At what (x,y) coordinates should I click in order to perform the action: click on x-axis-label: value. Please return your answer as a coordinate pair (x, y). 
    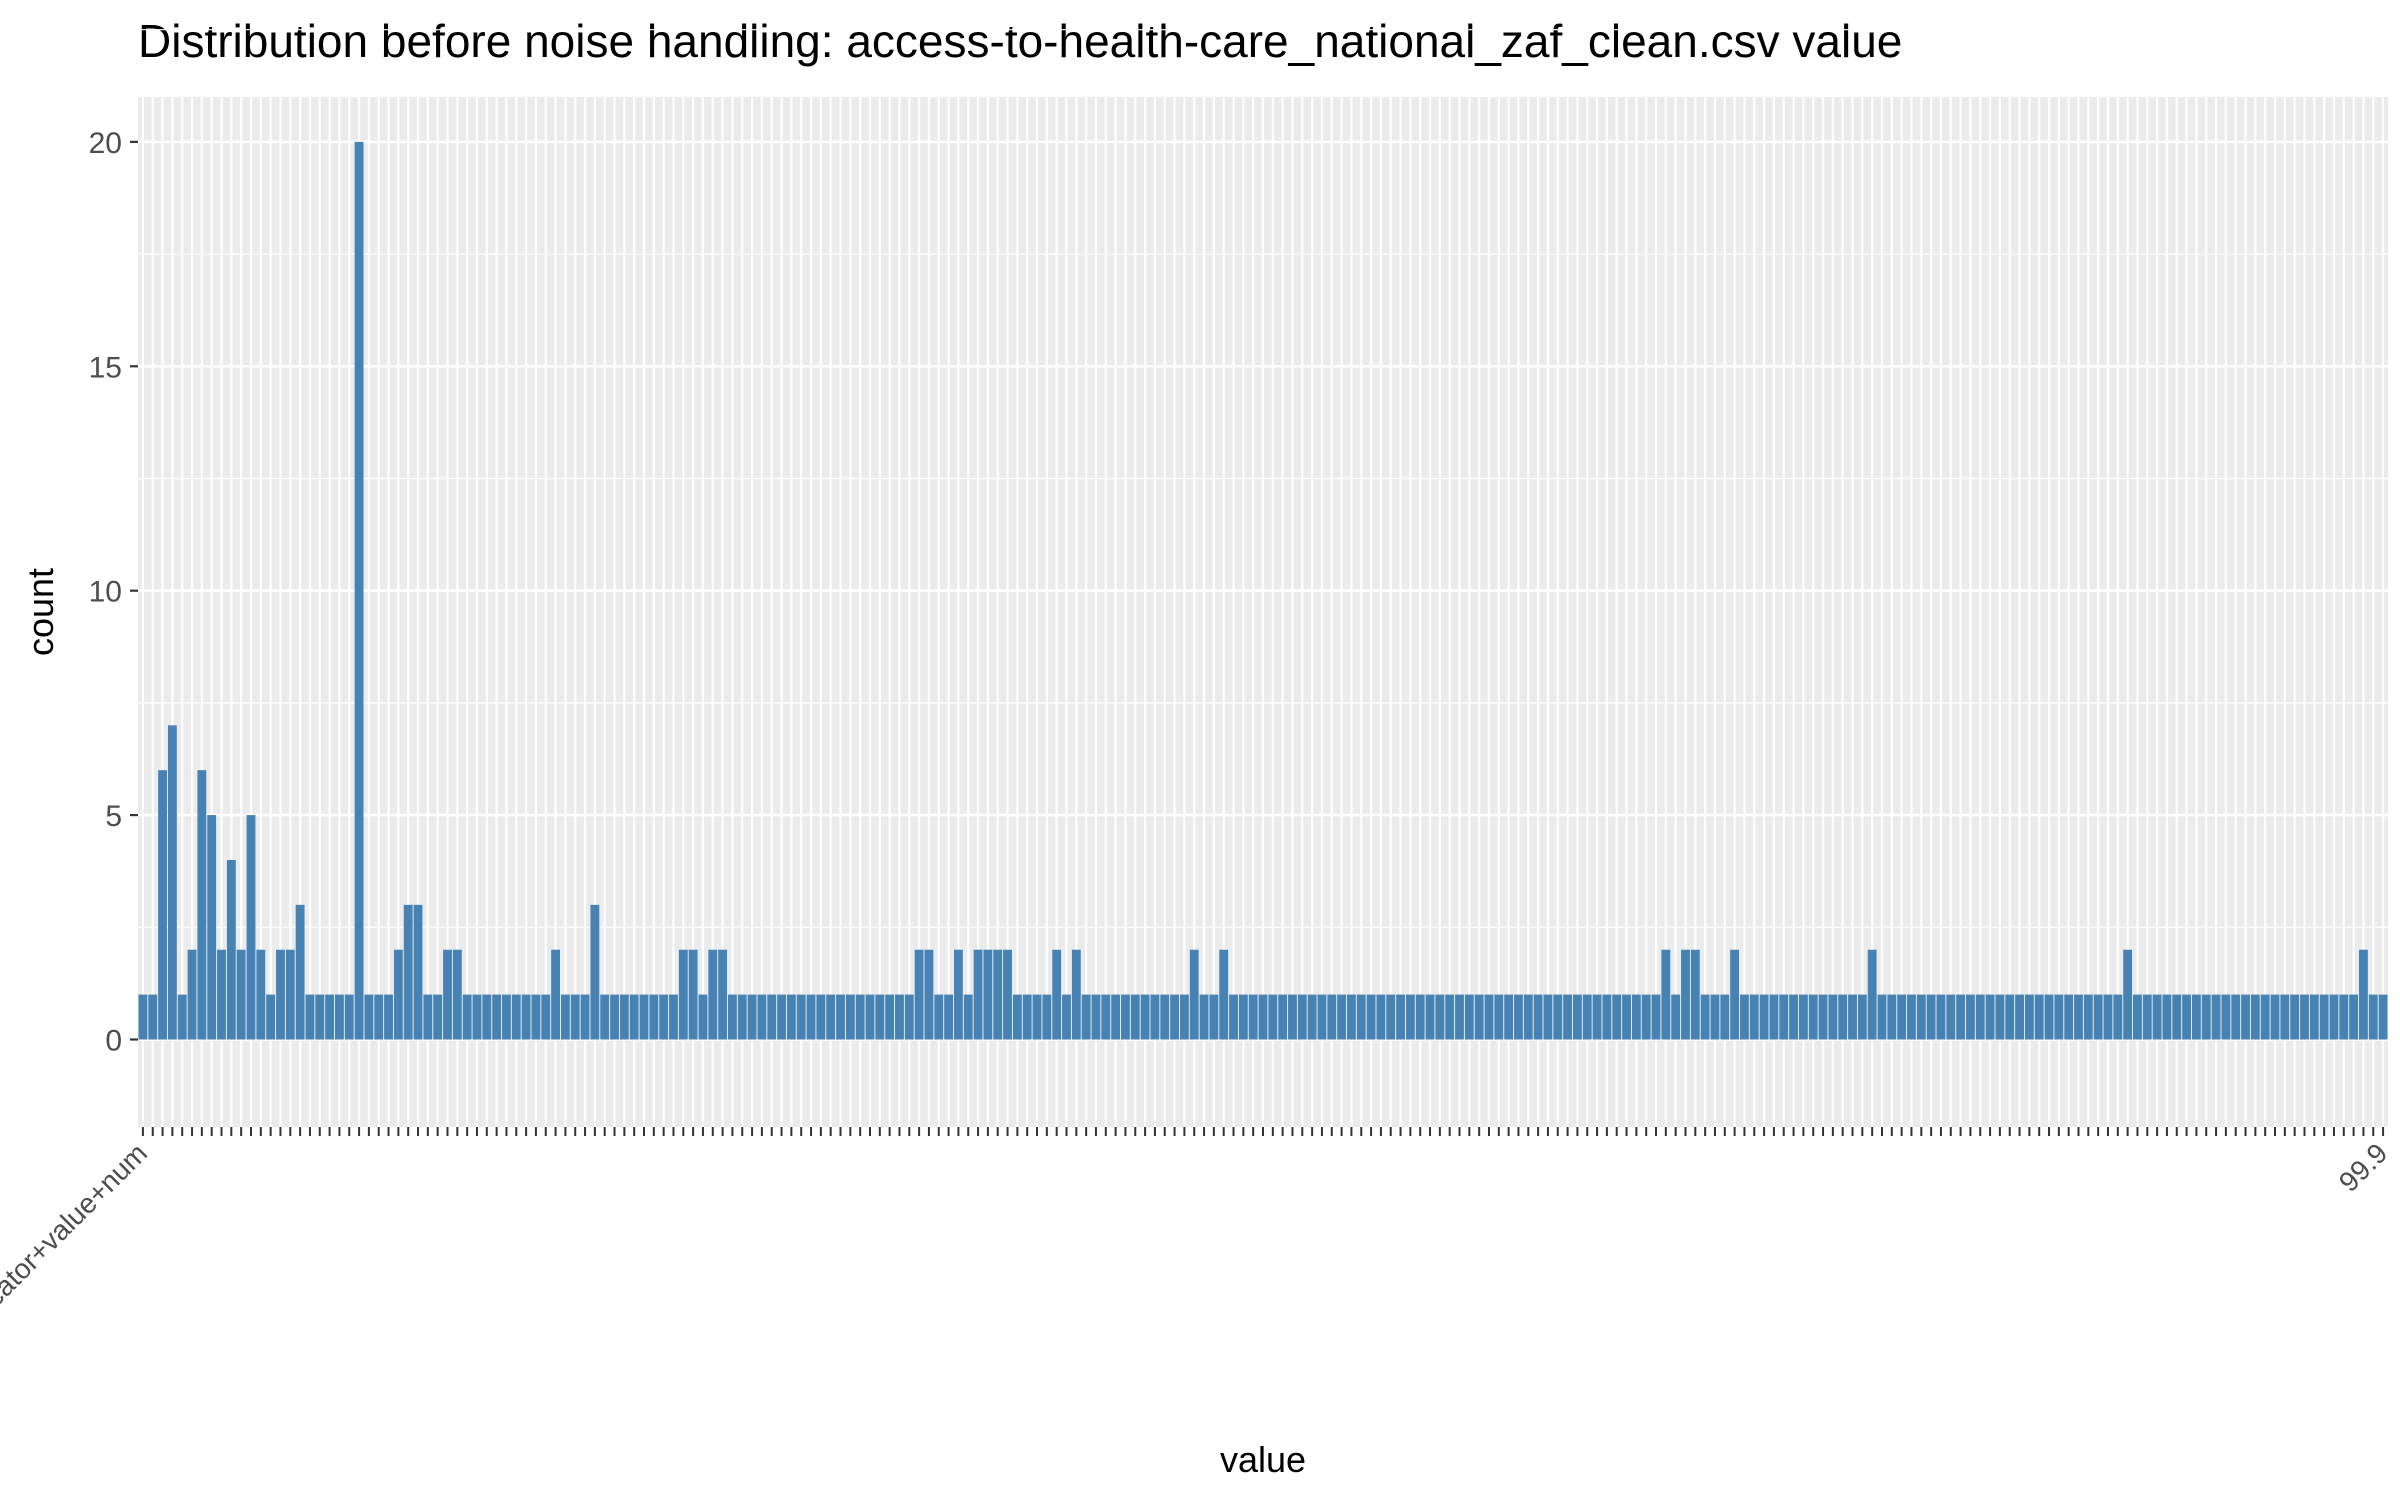
    Looking at the image, I should click on (1263, 1459).